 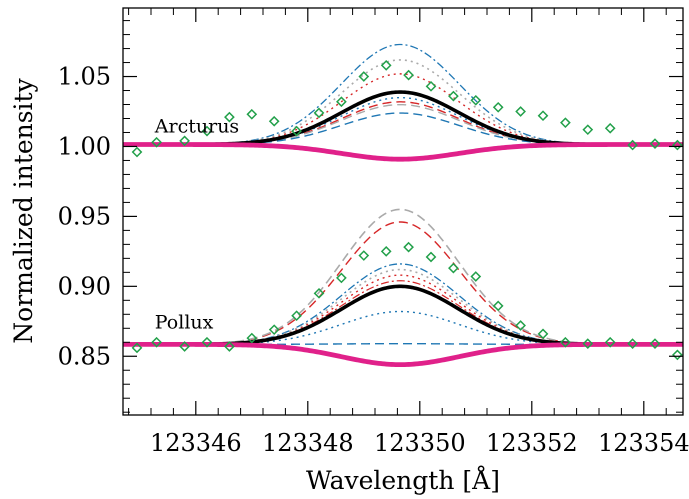 I want to click on x-tick-label: 123346, so click(x=196, y=443).